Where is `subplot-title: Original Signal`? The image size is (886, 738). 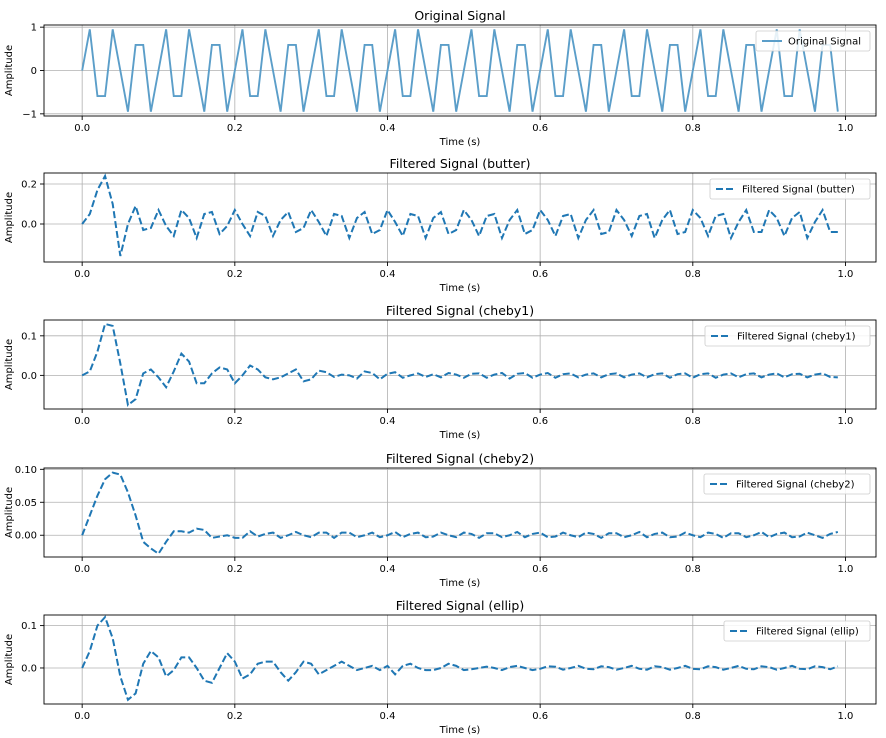 subplot-title: Original Signal is located at coordinates (459, 15).